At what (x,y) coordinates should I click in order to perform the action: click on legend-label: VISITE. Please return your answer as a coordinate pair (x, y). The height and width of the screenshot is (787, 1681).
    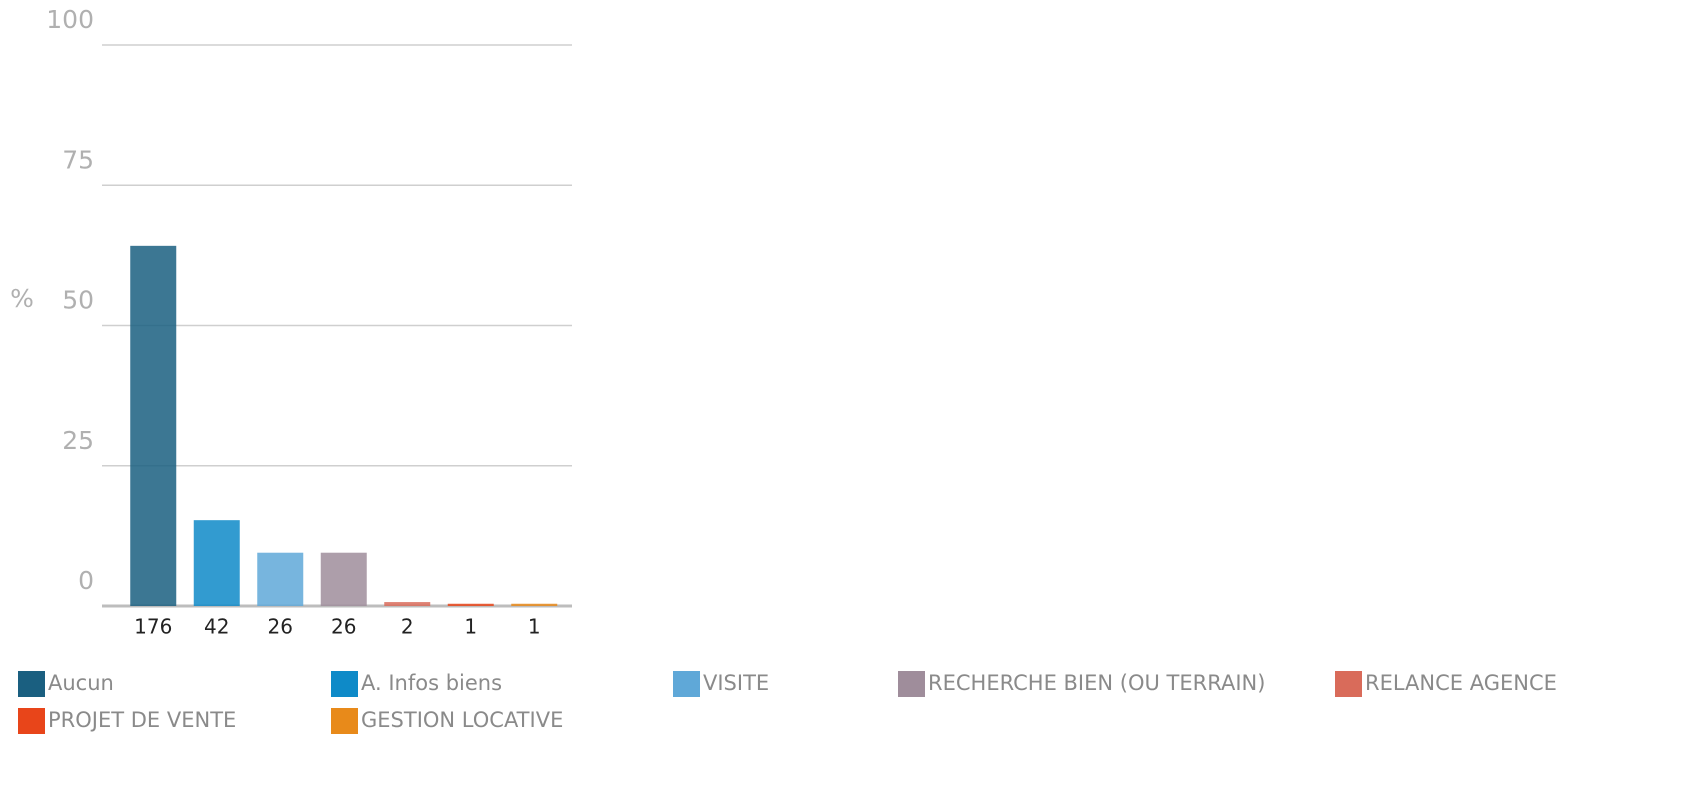
    Looking at the image, I should click on (736, 683).